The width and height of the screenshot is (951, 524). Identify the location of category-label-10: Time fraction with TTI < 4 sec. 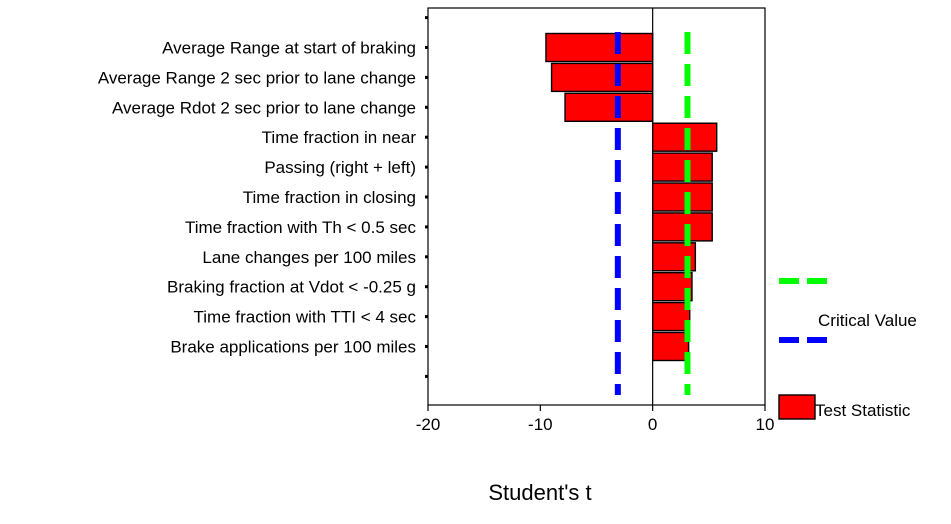
(305, 317).